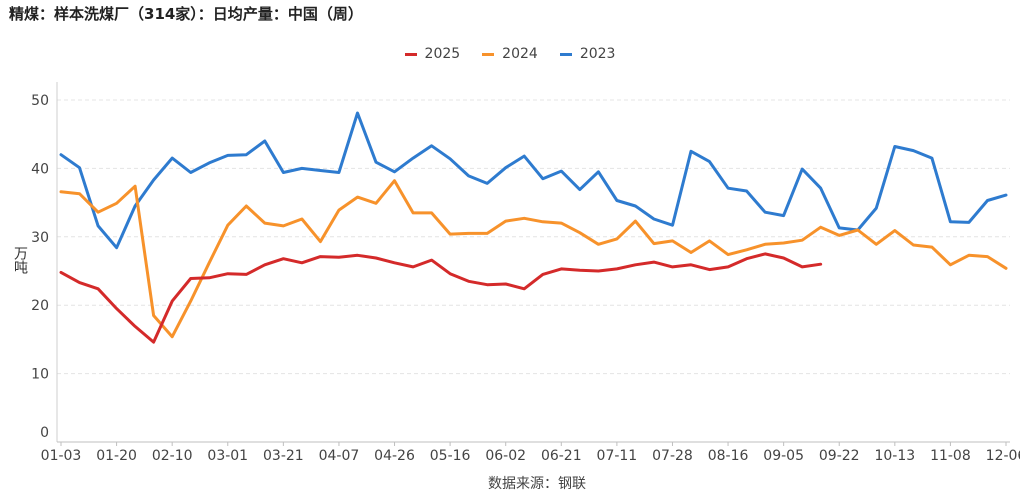 The image size is (1020, 493). Describe the element at coordinates (488, 54) in the screenshot. I see `legend-swatch-2024` at that location.